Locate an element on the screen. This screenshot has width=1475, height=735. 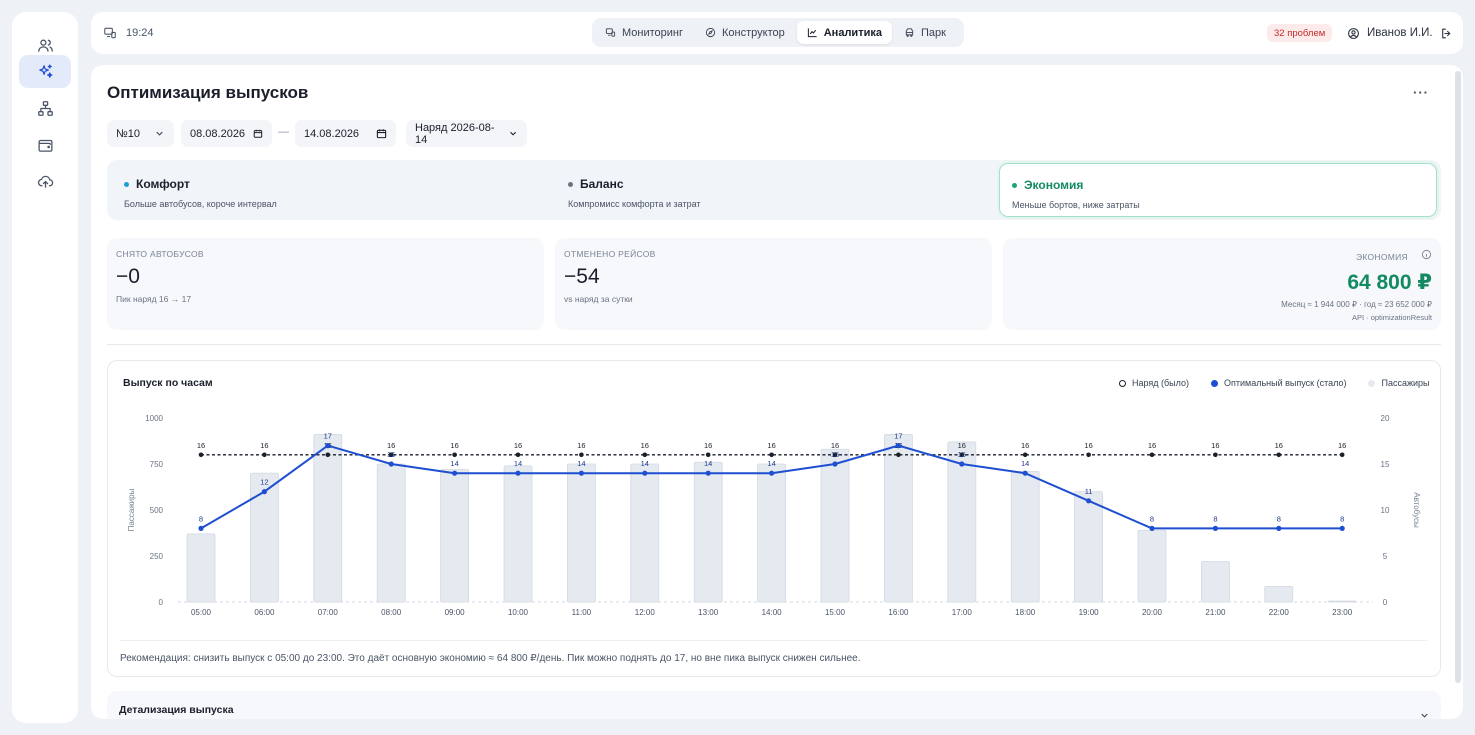
logout-icon is located at coordinates (1446, 33).